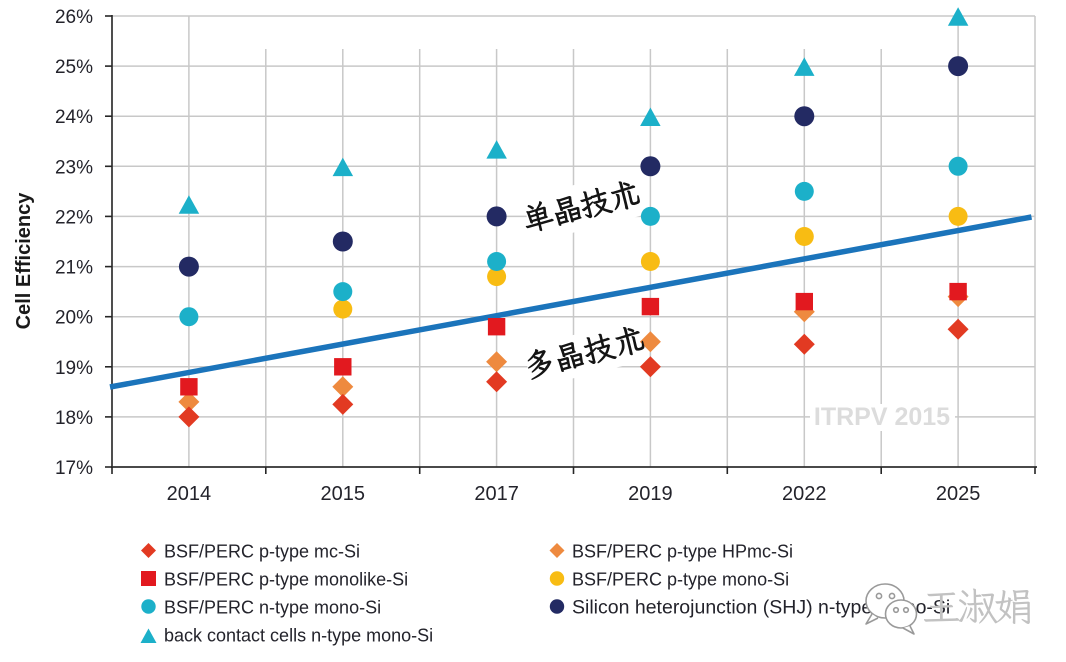 The width and height of the screenshot is (1066, 662). Describe the element at coordinates (496, 494) in the screenshot. I see `svg-text: 2017` at that location.